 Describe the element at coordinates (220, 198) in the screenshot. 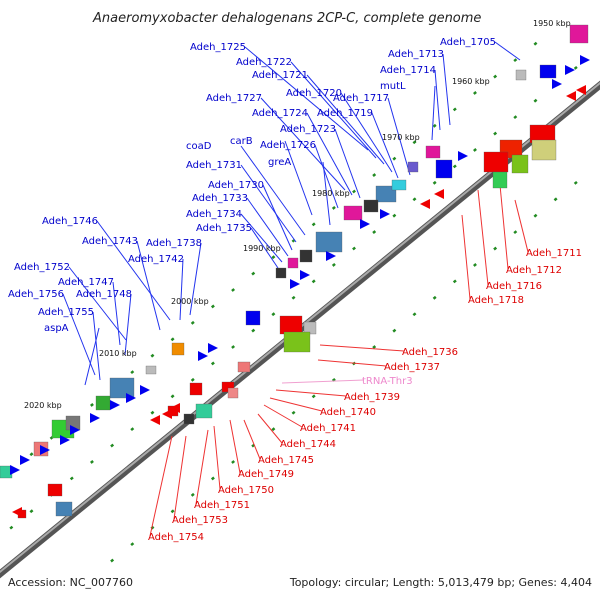

I see `forward-gene-label: Adeh_1733` at that location.